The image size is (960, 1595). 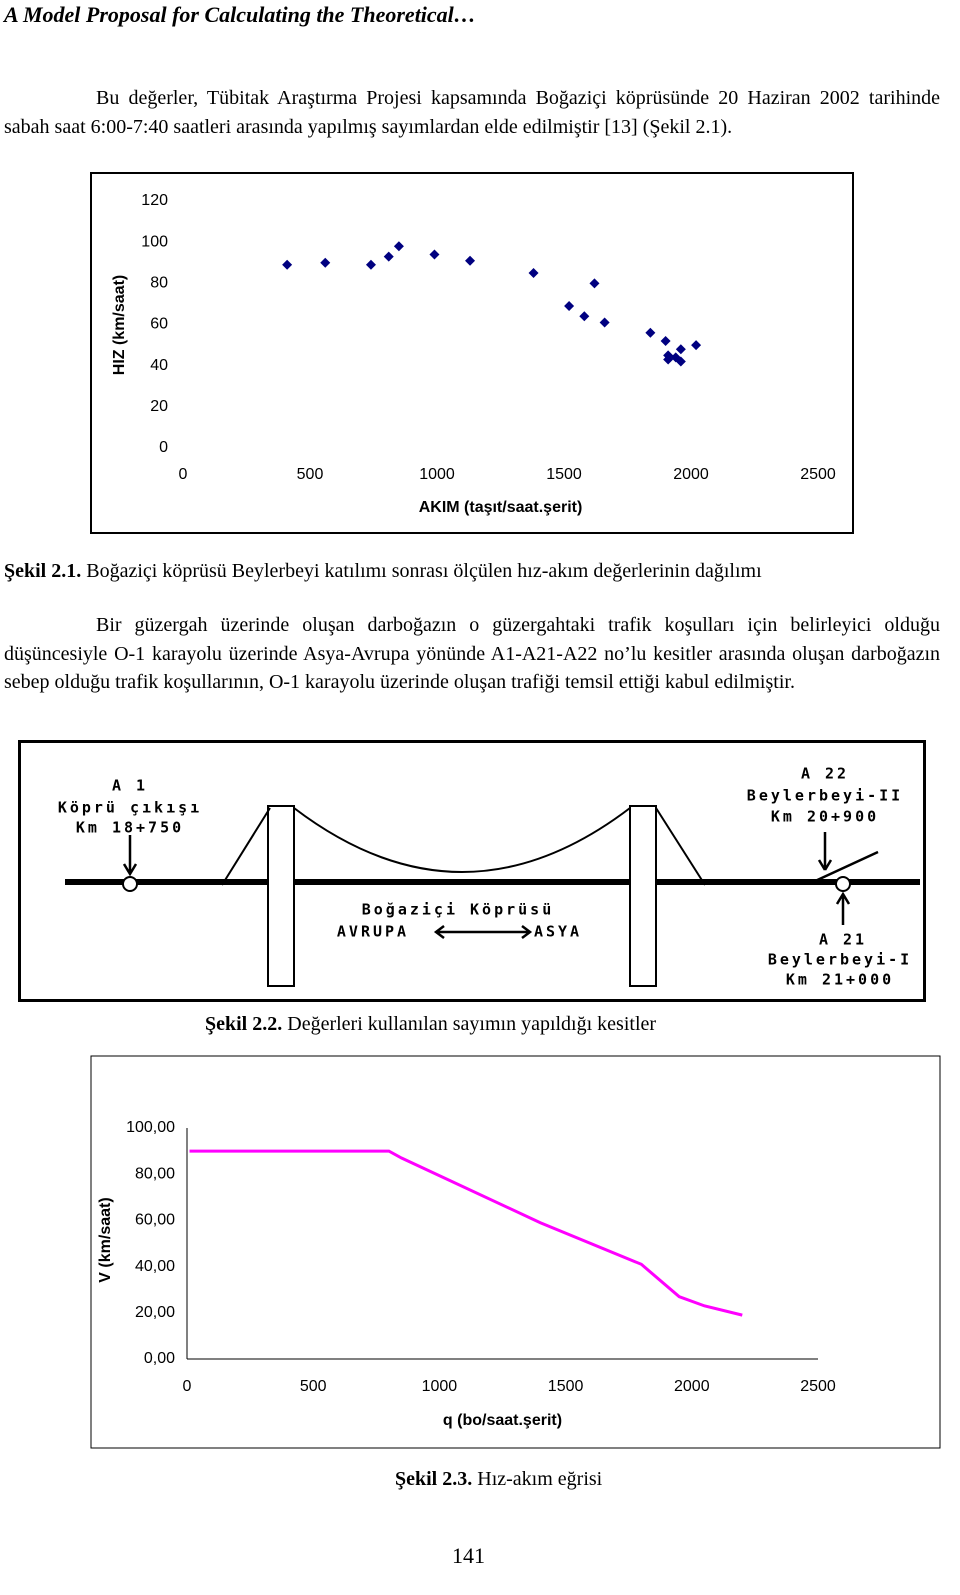 What do you see at coordinates (825, 817) in the screenshot?
I see `label: Km 20+900` at bounding box center [825, 817].